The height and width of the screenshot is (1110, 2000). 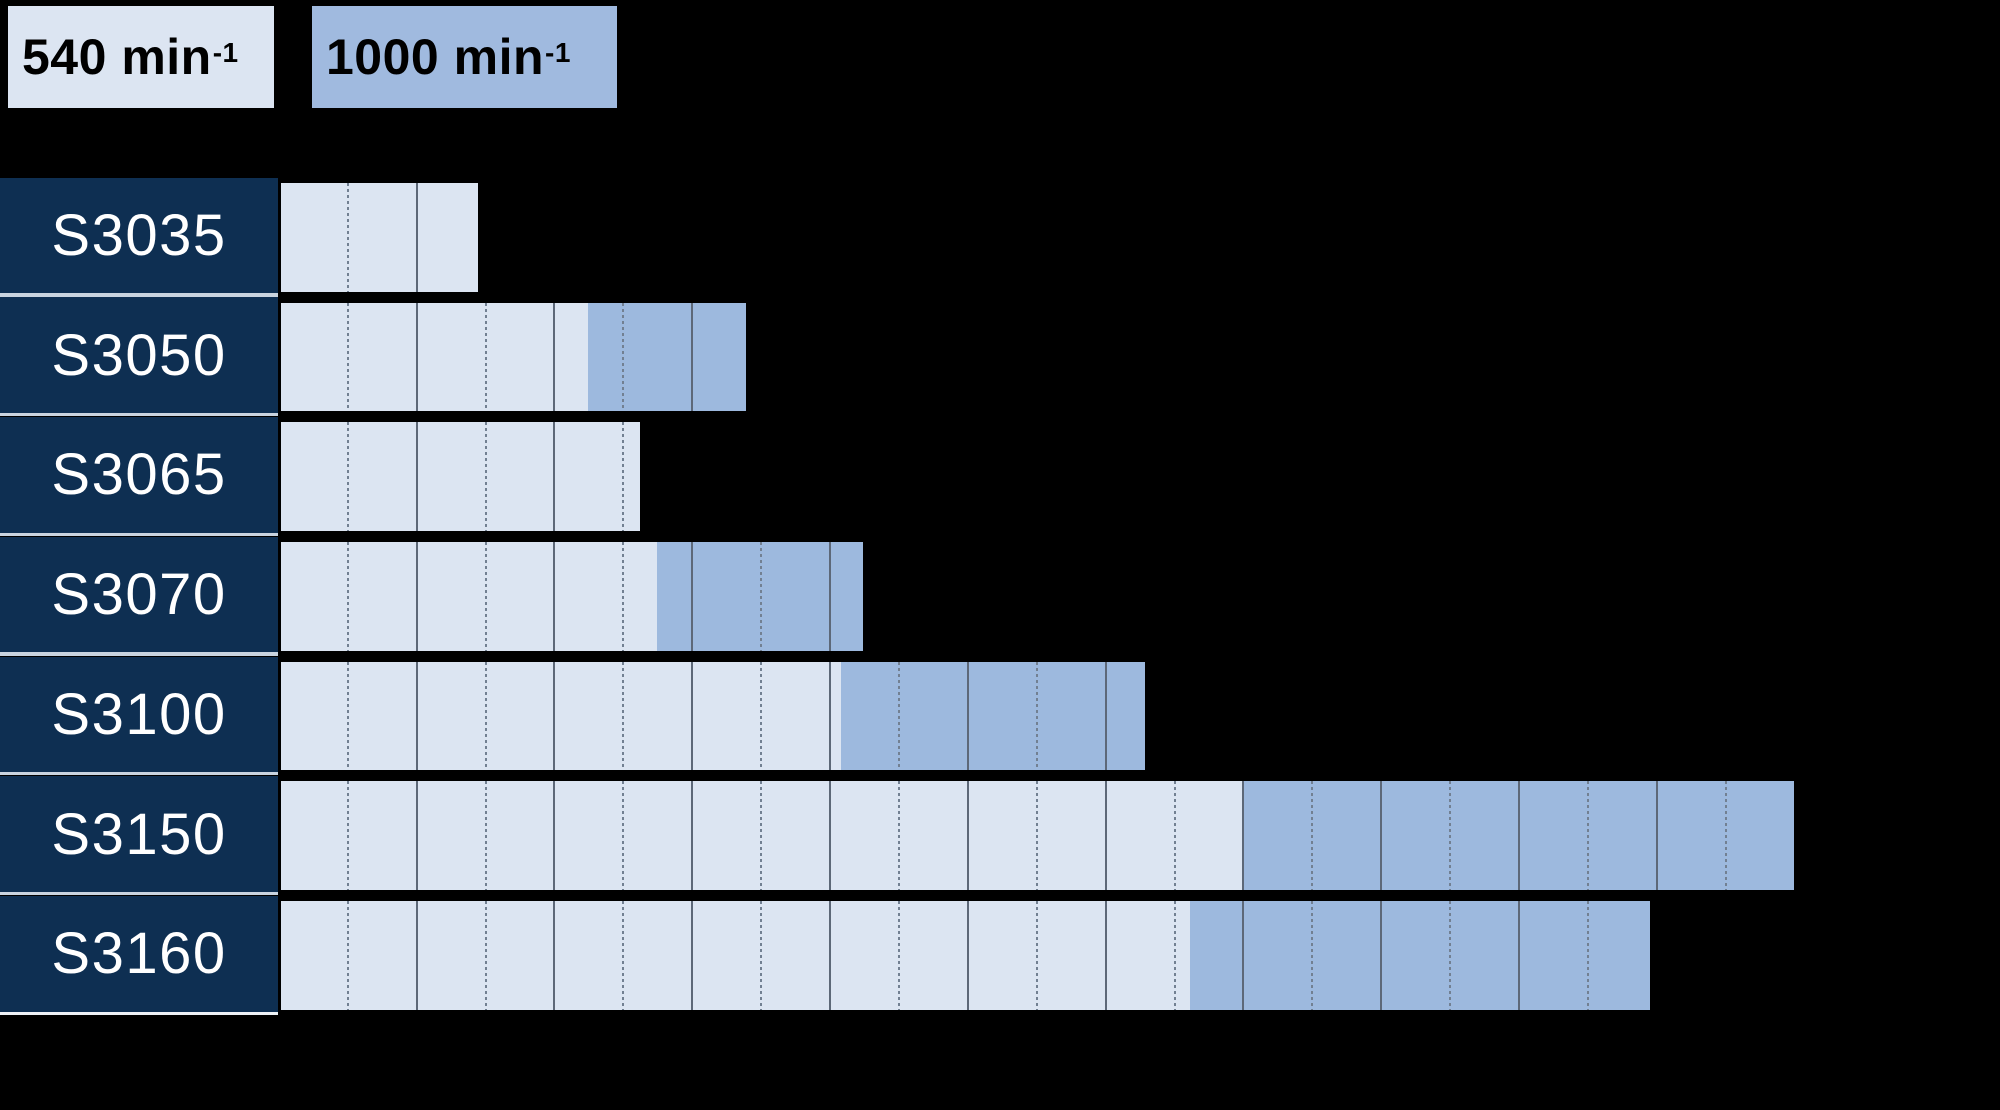 What do you see at coordinates (464, 57) in the screenshot?
I see `legend-item-1000: 1000 min -1` at bounding box center [464, 57].